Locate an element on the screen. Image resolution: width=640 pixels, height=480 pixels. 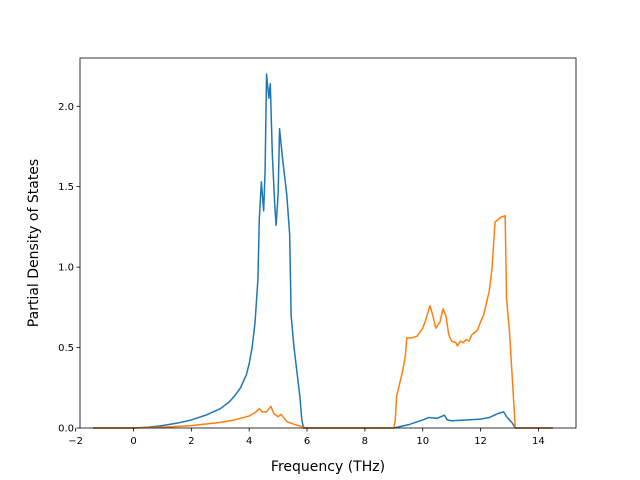
y-tick-label: 0.5 is located at coordinates (66, 348).